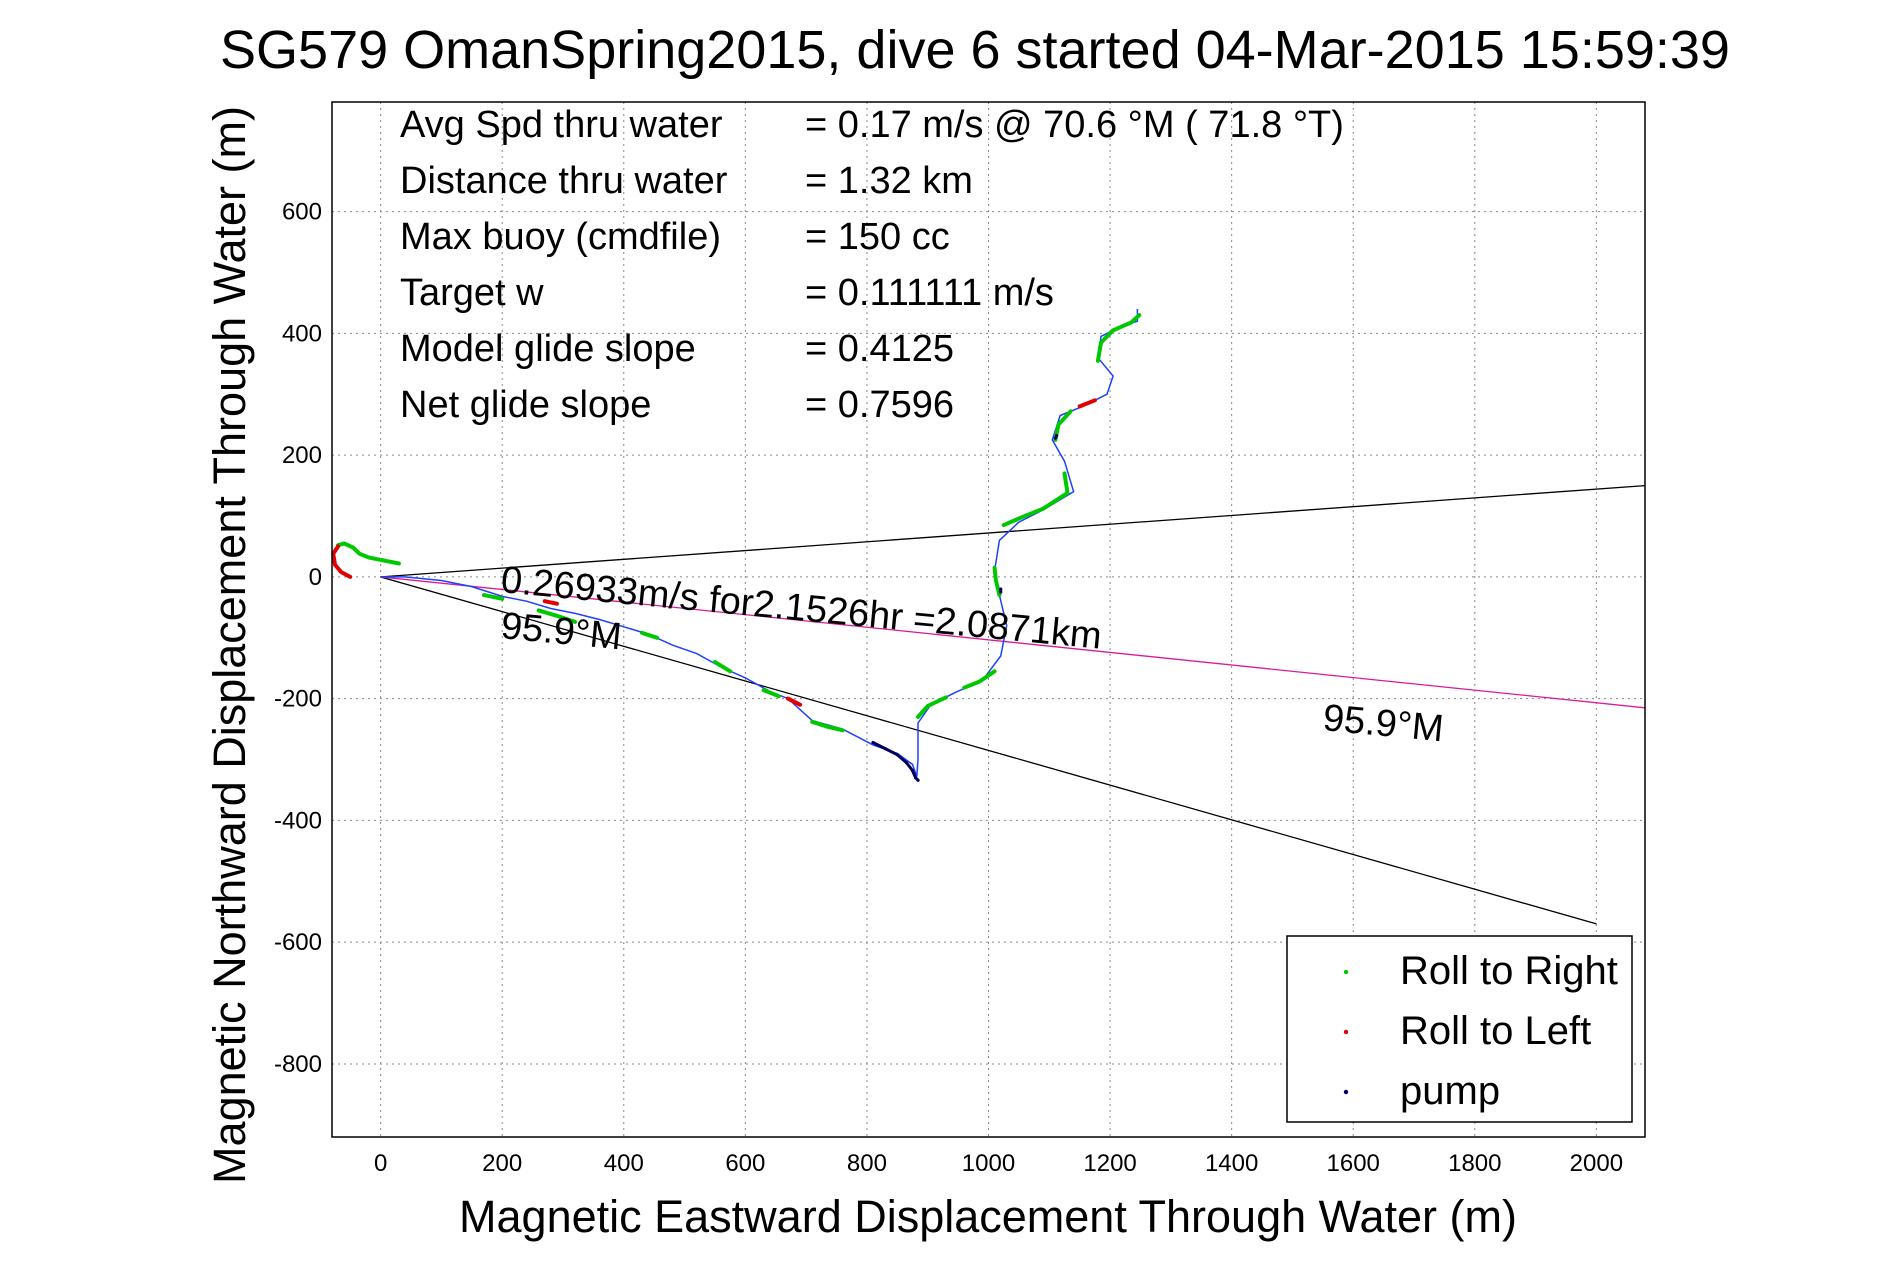 Image resolution: width=1891 pixels, height=1262 pixels. I want to click on segment-pump, so click(895, 761).